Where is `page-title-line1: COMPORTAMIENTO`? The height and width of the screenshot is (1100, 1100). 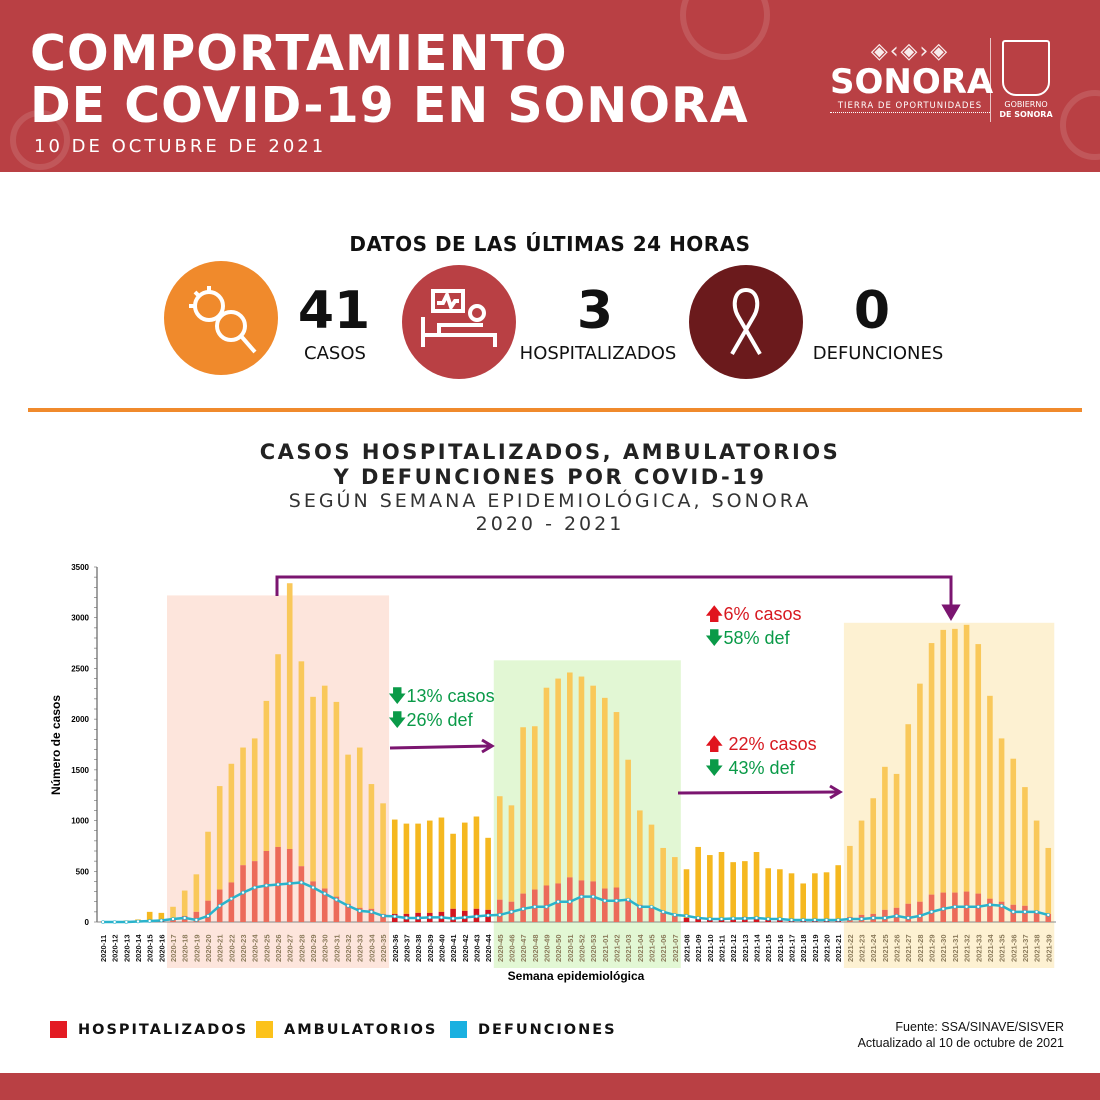
page-title-line1: COMPORTAMIENTO is located at coordinates (299, 53).